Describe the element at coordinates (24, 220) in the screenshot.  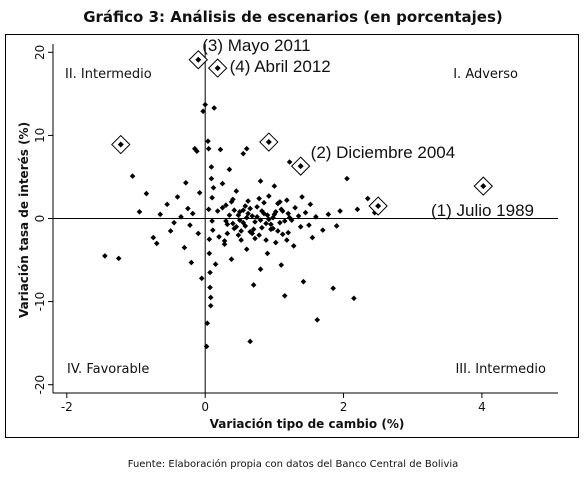
I see `y-axis-label: Variación tasa de interés (%)` at that location.